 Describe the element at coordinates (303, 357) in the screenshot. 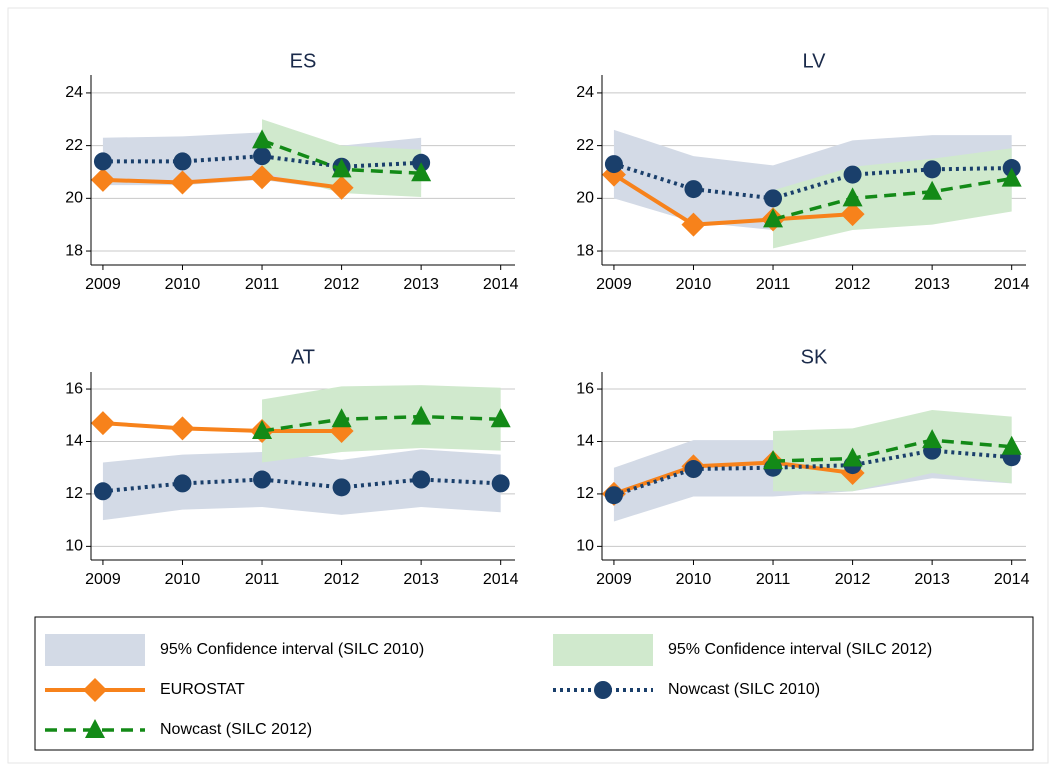

I see `panel-title: AT` at that location.